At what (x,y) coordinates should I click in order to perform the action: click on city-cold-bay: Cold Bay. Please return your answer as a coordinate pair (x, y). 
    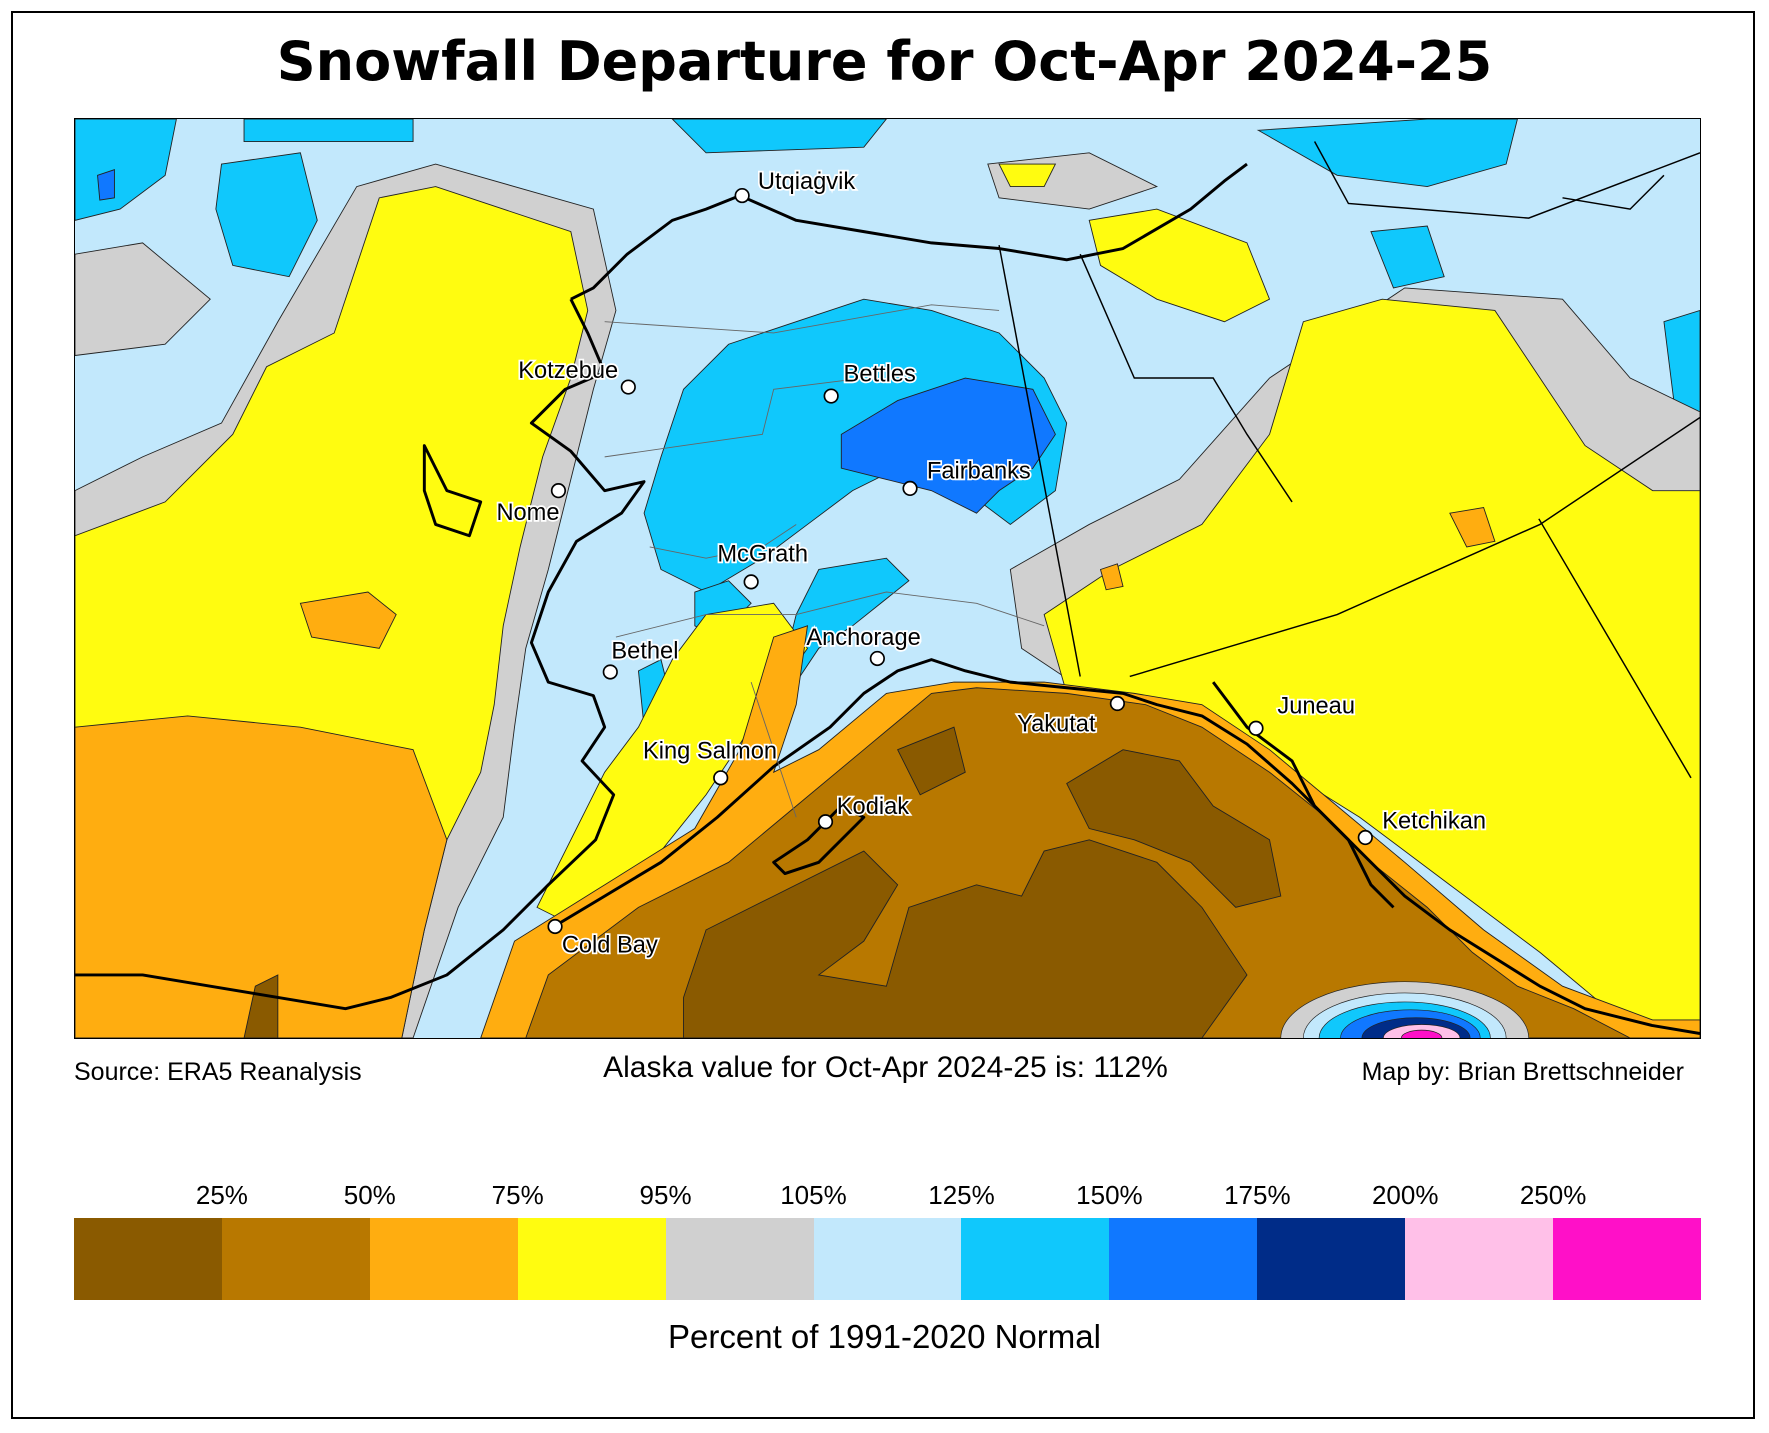
    Looking at the image, I should click on (603, 939).